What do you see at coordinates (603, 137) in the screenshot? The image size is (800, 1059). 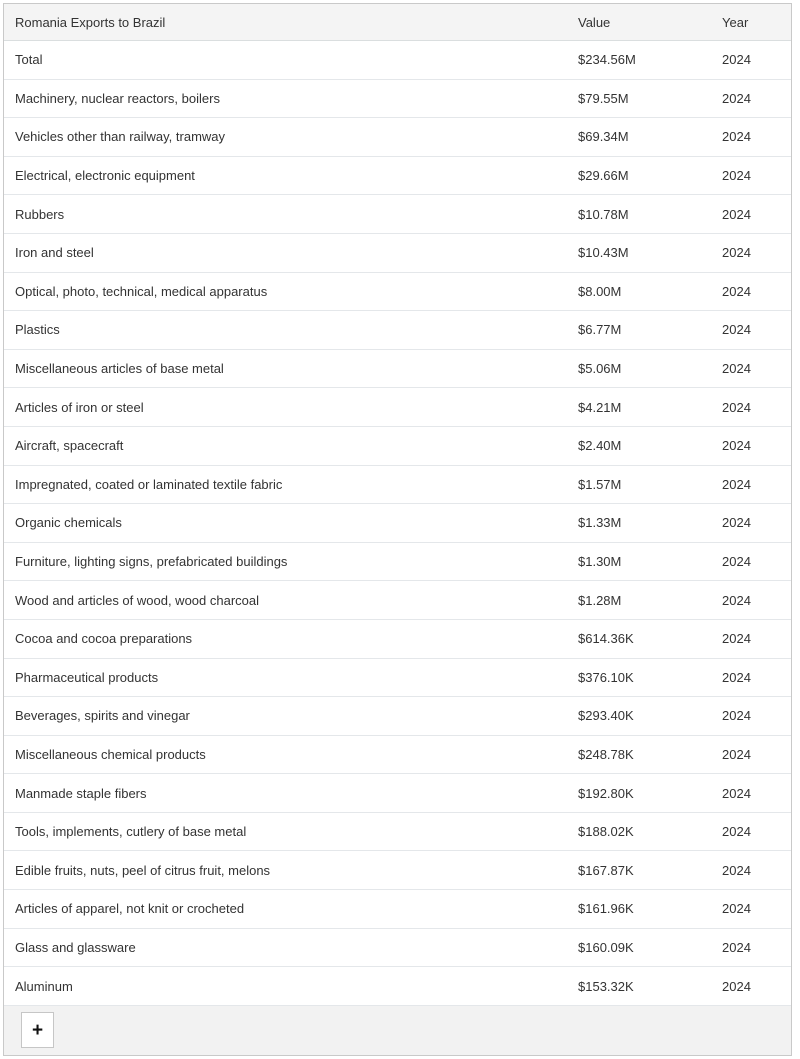 I see `value-cell: $69.34M` at bounding box center [603, 137].